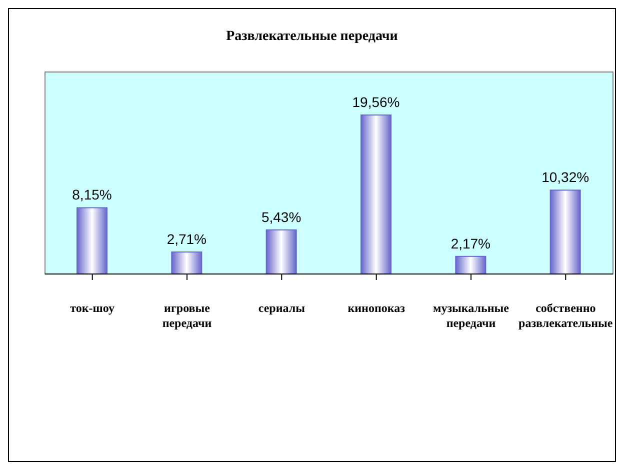 Image resolution: width=626 pixels, height=472 pixels. What do you see at coordinates (566, 315) in the screenshot?
I see `x-tick-label: собственно развлекательные` at bounding box center [566, 315].